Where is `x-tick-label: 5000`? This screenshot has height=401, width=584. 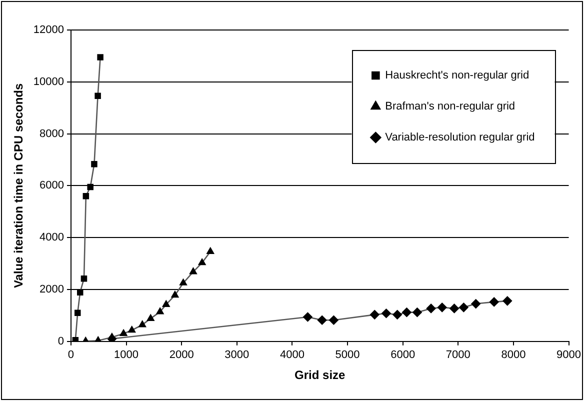
x-tick-label: 5000 is located at coordinates (347, 355).